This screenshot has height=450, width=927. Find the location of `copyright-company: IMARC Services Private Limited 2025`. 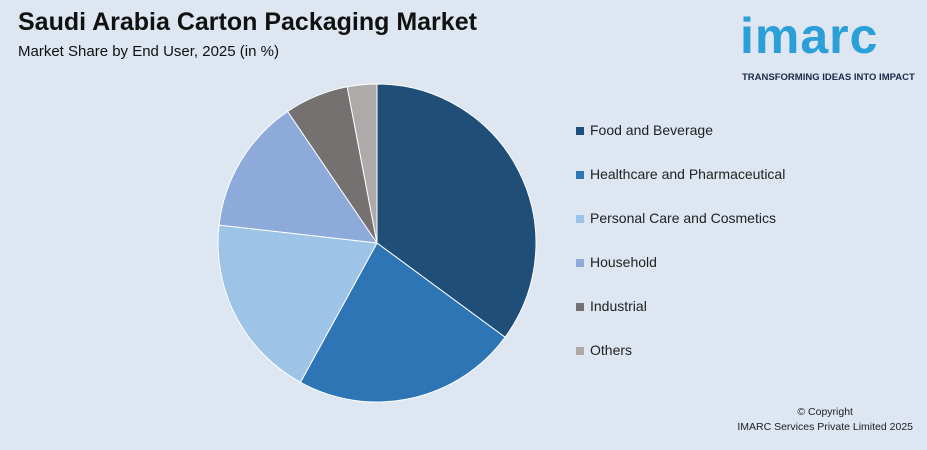

copyright-company: IMARC Services Private Limited 2025 is located at coordinates (825, 427).